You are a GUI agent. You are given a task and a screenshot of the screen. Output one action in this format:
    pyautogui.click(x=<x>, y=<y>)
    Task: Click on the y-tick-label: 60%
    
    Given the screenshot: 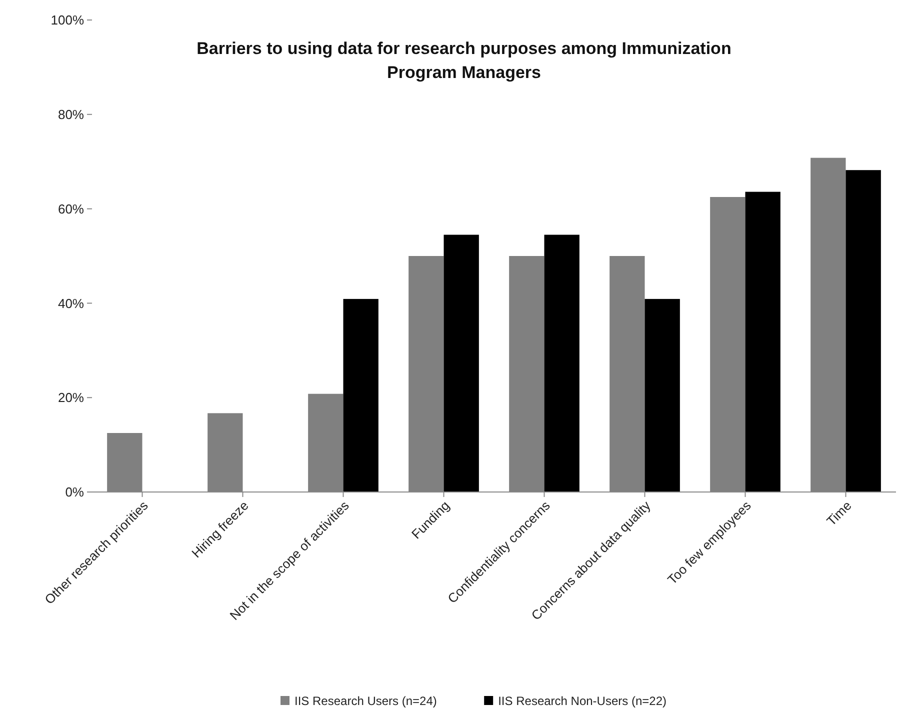 What is the action you would take?
    pyautogui.click(x=71, y=208)
    